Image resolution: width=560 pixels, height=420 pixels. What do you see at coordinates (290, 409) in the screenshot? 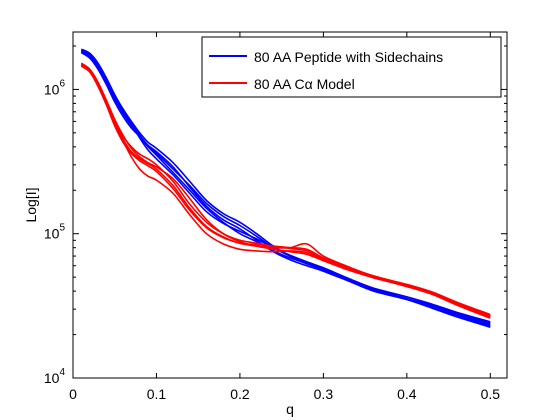
I see `x-axis-label: q` at bounding box center [290, 409].